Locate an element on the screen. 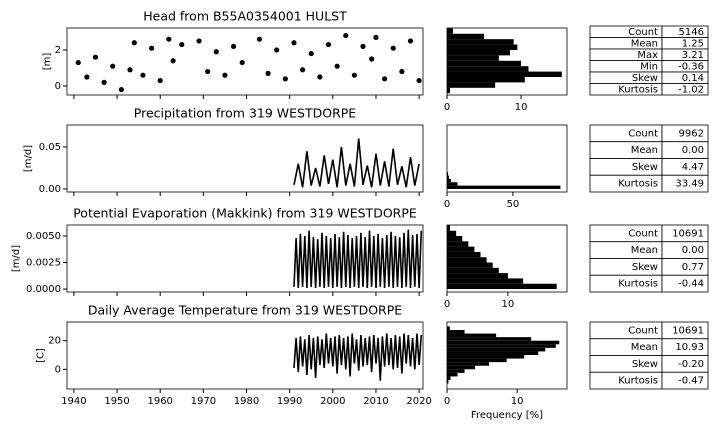 The height and width of the screenshot is (432, 720). table-value: 33.49 is located at coordinates (689, 184).